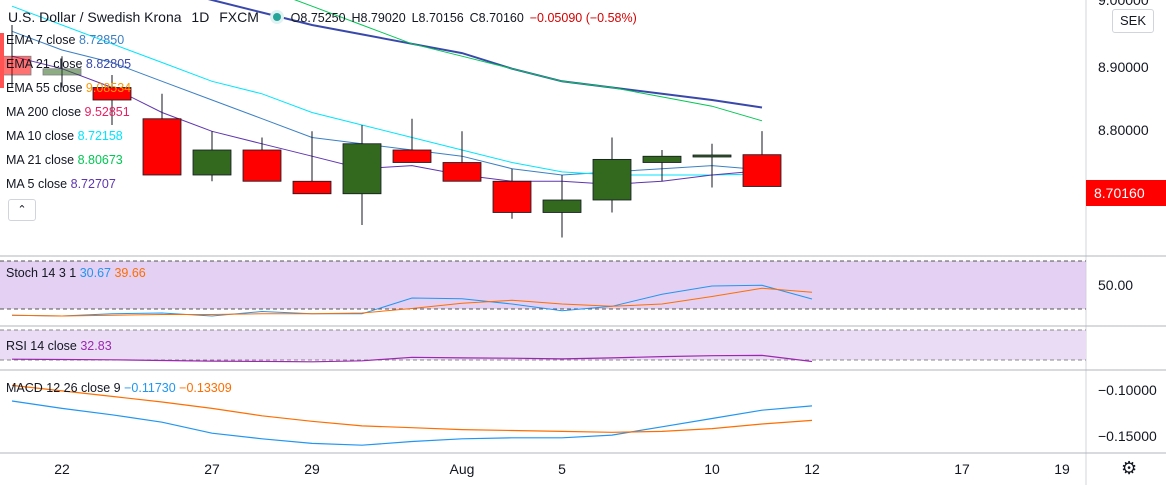 This screenshot has height=485, width=1166. What do you see at coordinates (1123, 67) in the screenshot?
I see `price-axis-label: 8.90000` at bounding box center [1123, 67].